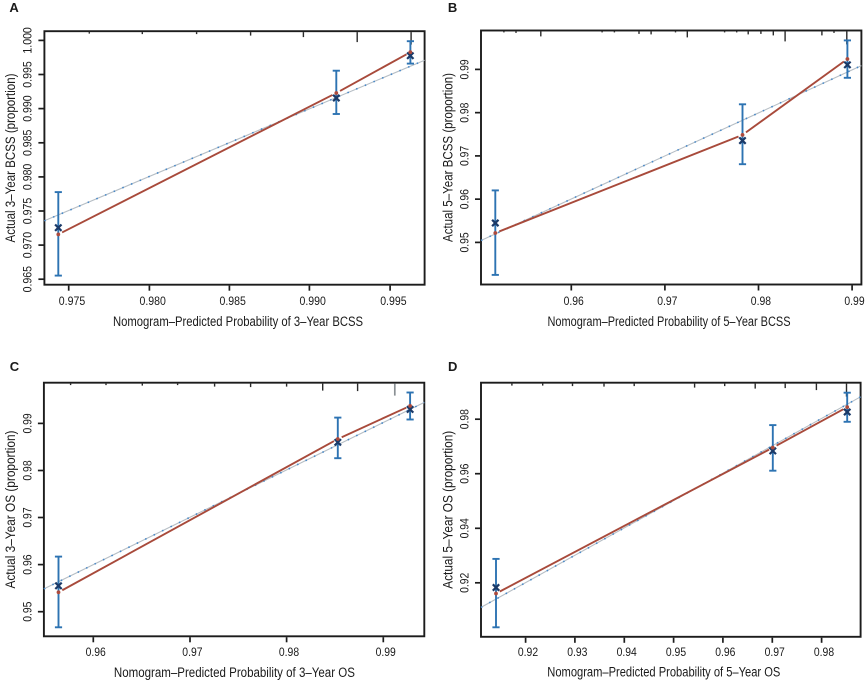 The height and width of the screenshot is (681, 865). What do you see at coordinates (452, 7) in the screenshot?
I see `svg-text: B` at bounding box center [452, 7].